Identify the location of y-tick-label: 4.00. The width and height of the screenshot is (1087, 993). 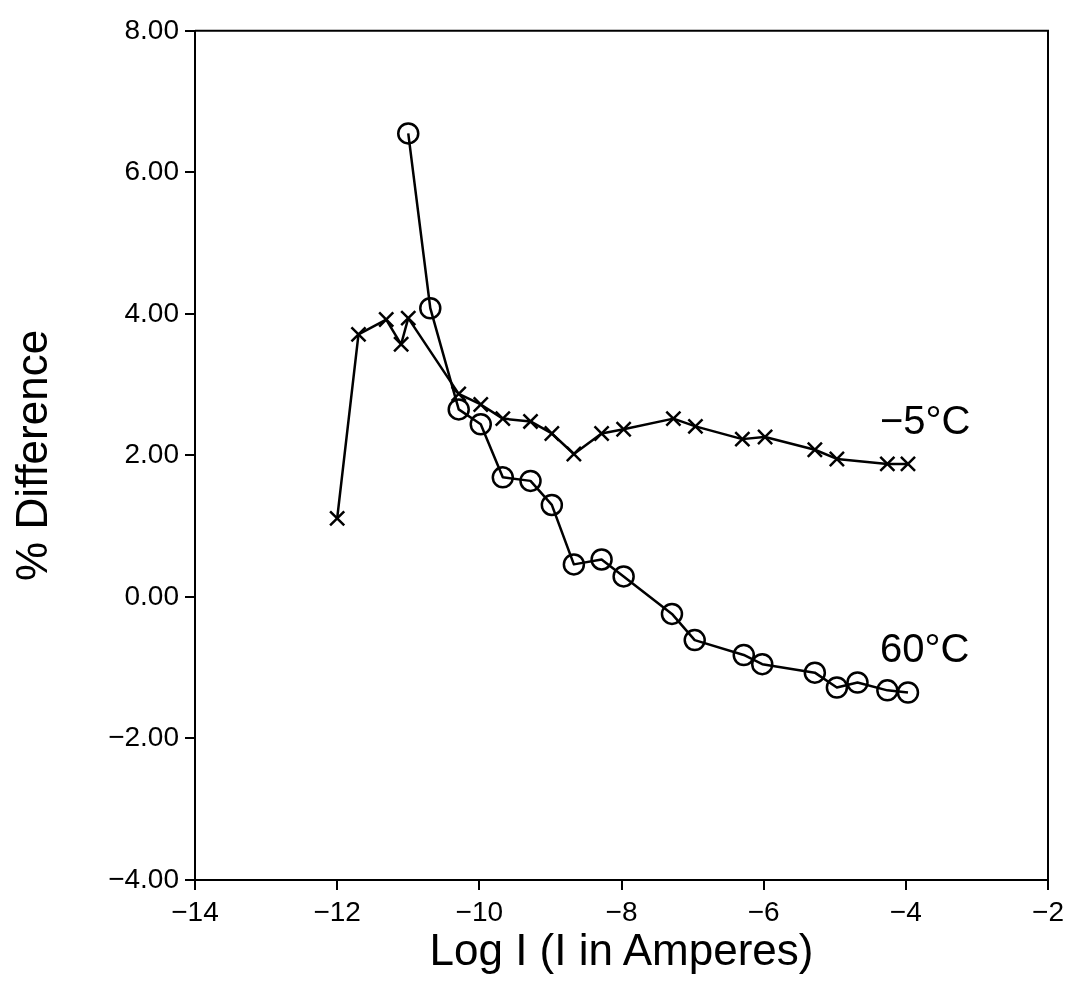
(151, 312).